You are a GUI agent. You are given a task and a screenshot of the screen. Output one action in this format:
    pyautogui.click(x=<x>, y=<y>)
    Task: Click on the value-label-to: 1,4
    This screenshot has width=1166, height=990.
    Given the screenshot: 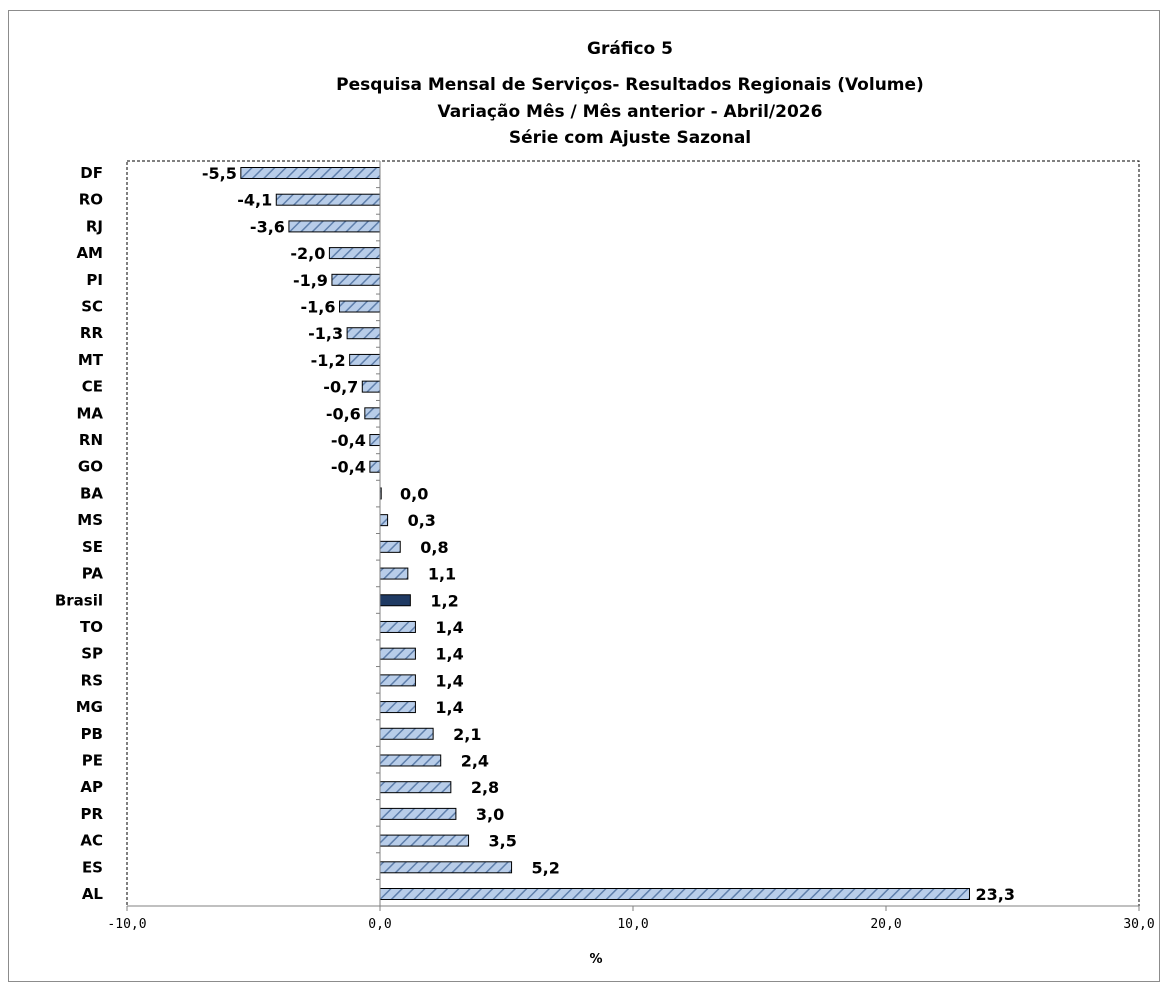 What is the action you would take?
    pyautogui.click(x=449, y=627)
    